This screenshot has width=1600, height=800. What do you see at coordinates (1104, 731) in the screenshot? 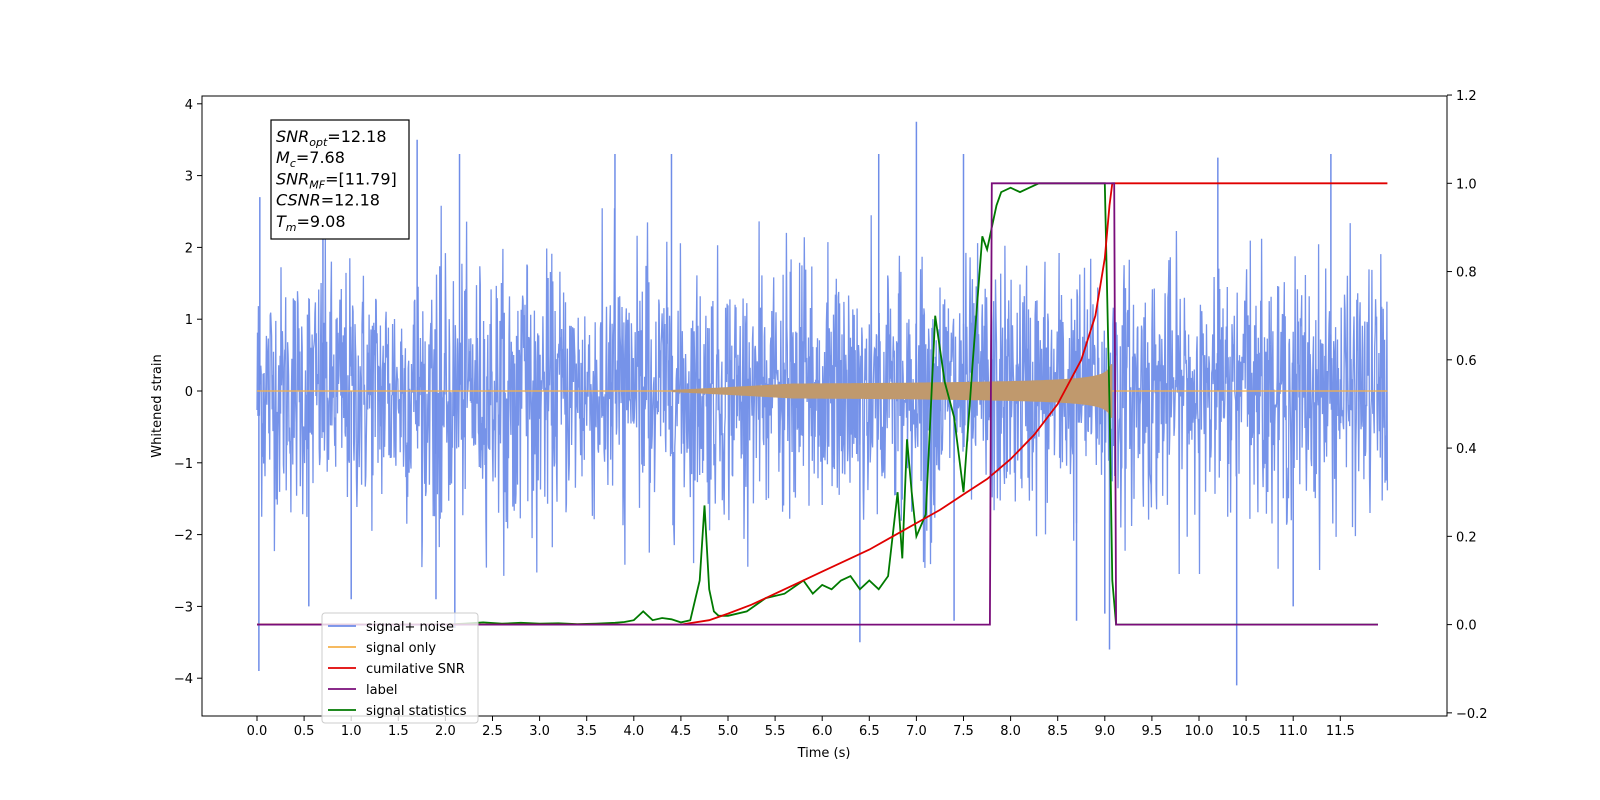
I see `x-tick-label-18: 9.0` at bounding box center [1104, 731].